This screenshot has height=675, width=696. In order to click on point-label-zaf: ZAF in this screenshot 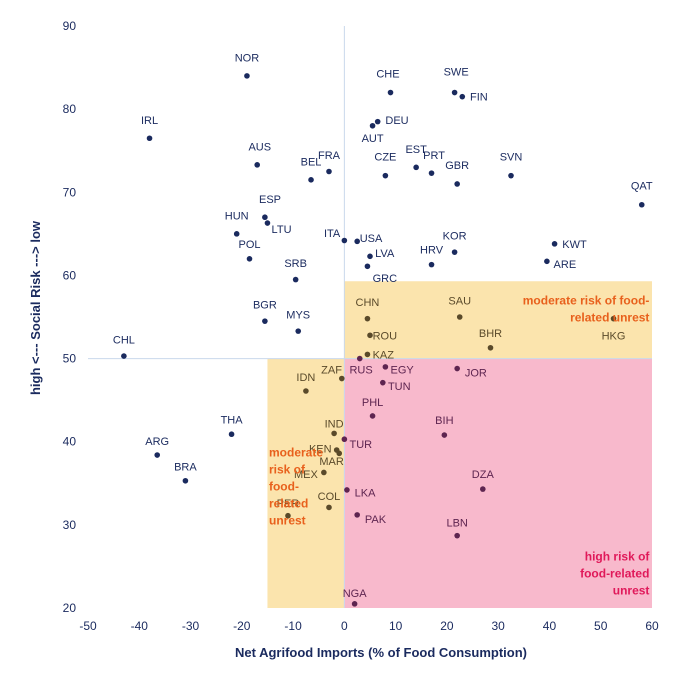, I will do `click(331, 370)`.